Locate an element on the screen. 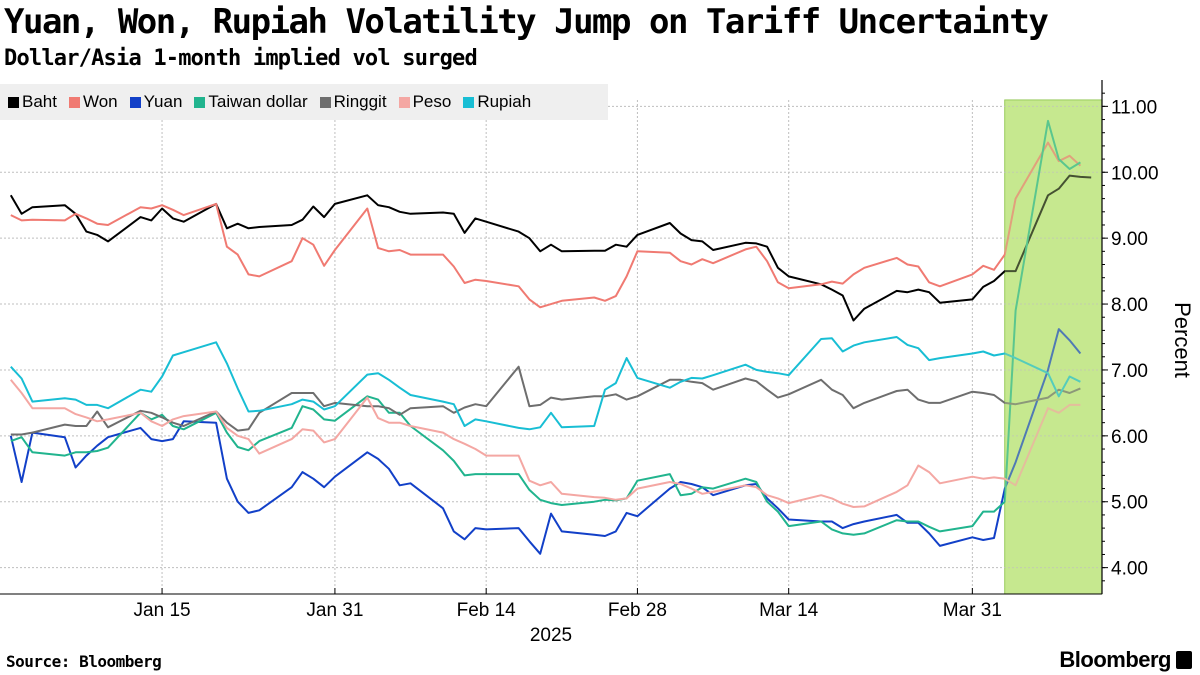  legend-item-yuan: Yuan is located at coordinates (156, 102).